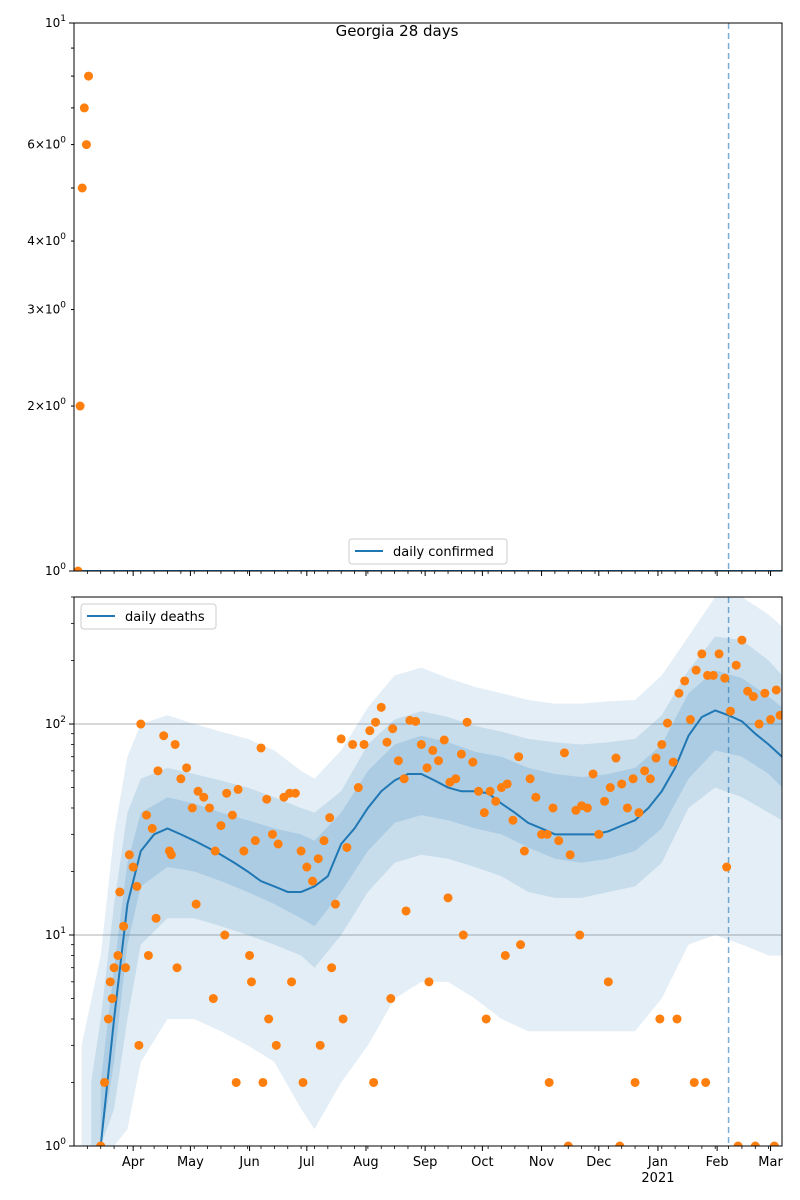  Describe the element at coordinates (148, 616) in the screenshot. I see `deaths-legend: daily deaths` at that location.